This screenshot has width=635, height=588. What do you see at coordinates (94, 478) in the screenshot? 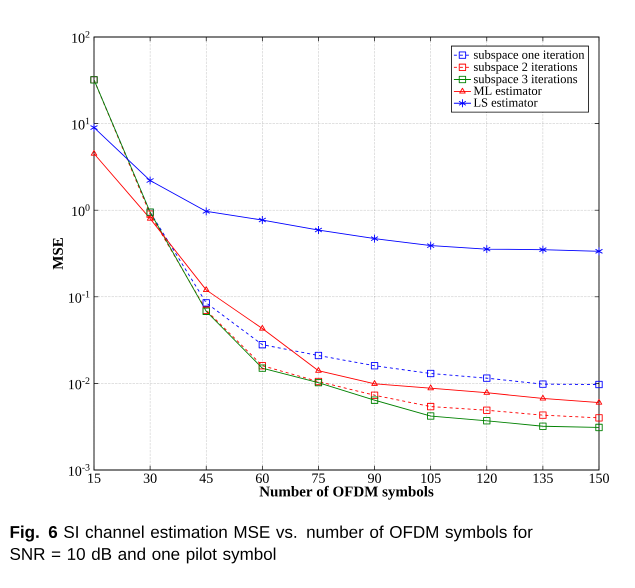
I see `x-tick-label: 15` at bounding box center [94, 478].